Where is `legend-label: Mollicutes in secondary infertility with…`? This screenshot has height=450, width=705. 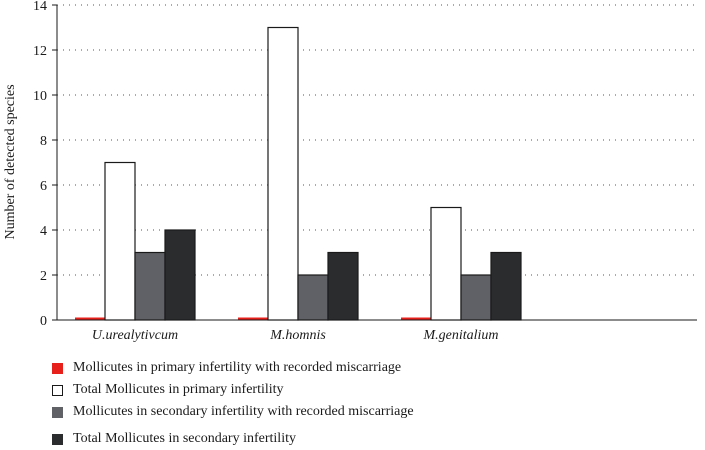
legend-label: Mollicutes in secondary infertility with… is located at coordinates (243, 411).